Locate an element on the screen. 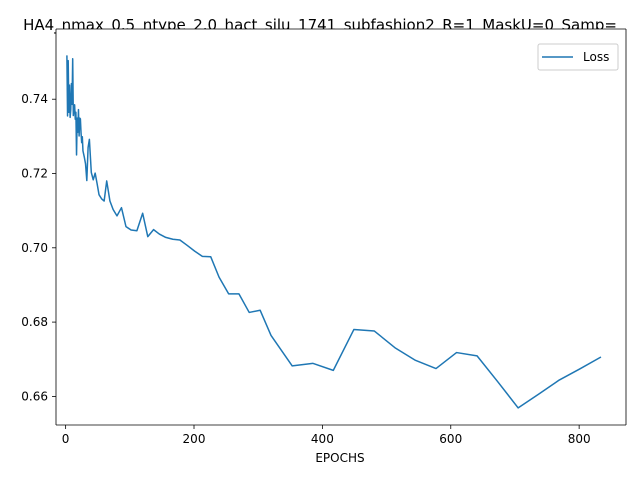 The width and height of the screenshot is (640, 480). x-axis-label: EPOCHS is located at coordinates (339, 458).